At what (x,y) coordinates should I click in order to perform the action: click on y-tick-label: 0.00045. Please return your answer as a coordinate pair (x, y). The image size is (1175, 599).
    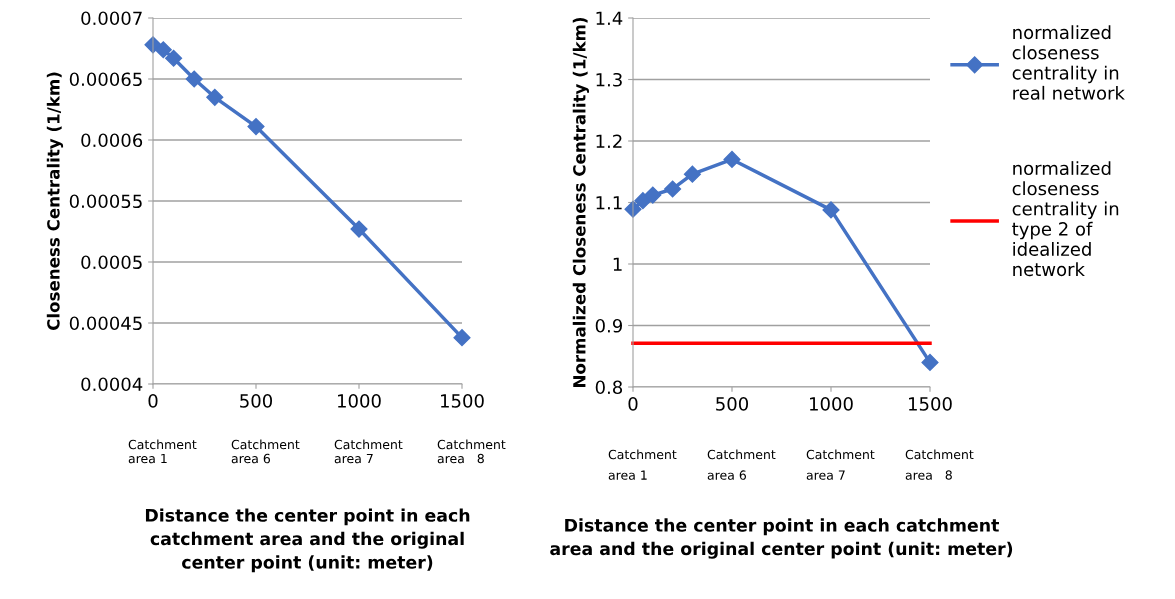
    Looking at the image, I should click on (105, 323).